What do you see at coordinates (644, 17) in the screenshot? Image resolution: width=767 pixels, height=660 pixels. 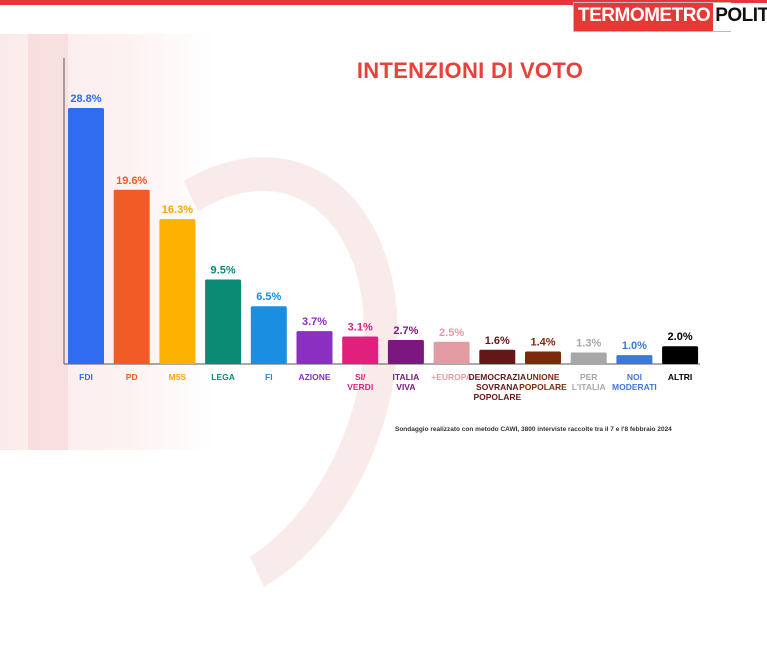 I see `logo-part-termometro: TERMOMETRO` at bounding box center [644, 17].